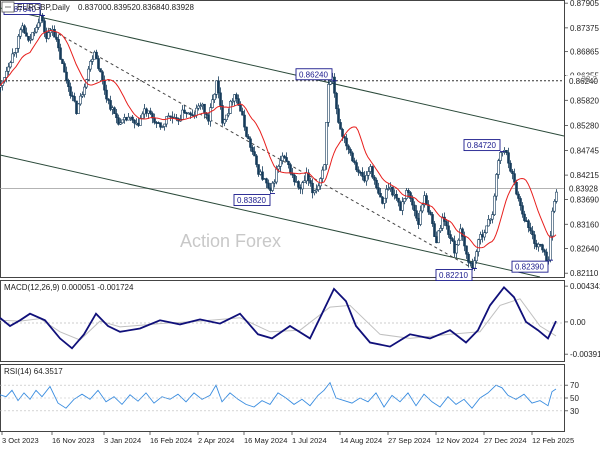 The width and height of the screenshot is (600, 455). Describe the element at coordinates (582, 320) in the screenshot. I see `macd-axis: 0.004341 0.00 -0.003916` at that location.